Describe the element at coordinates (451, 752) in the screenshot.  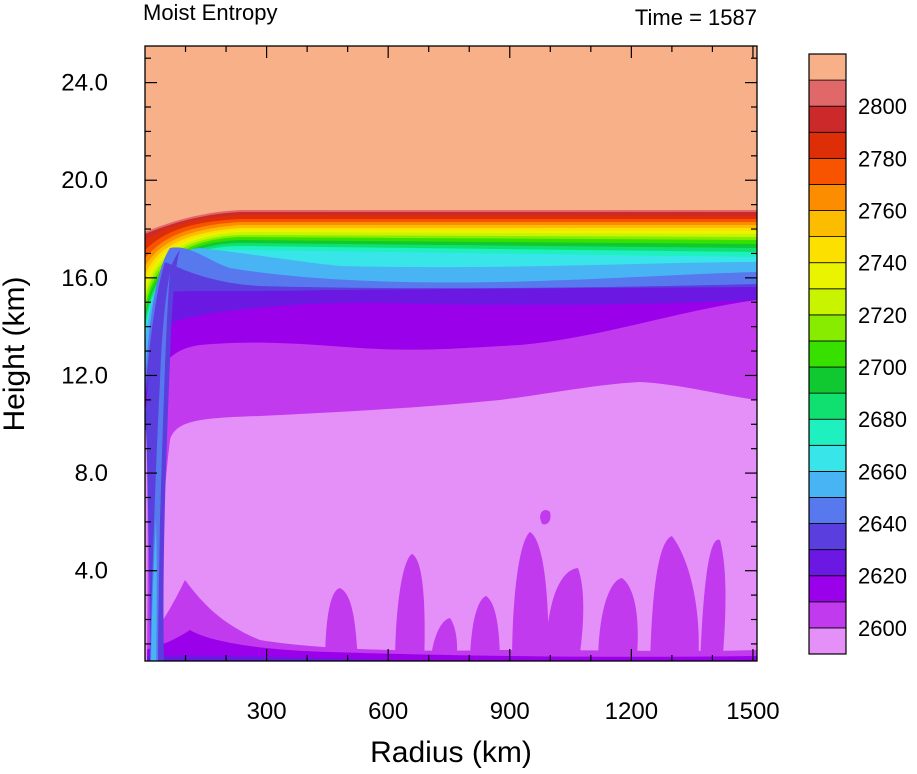
I see `x-axis-label: Radius (km)` at that location.